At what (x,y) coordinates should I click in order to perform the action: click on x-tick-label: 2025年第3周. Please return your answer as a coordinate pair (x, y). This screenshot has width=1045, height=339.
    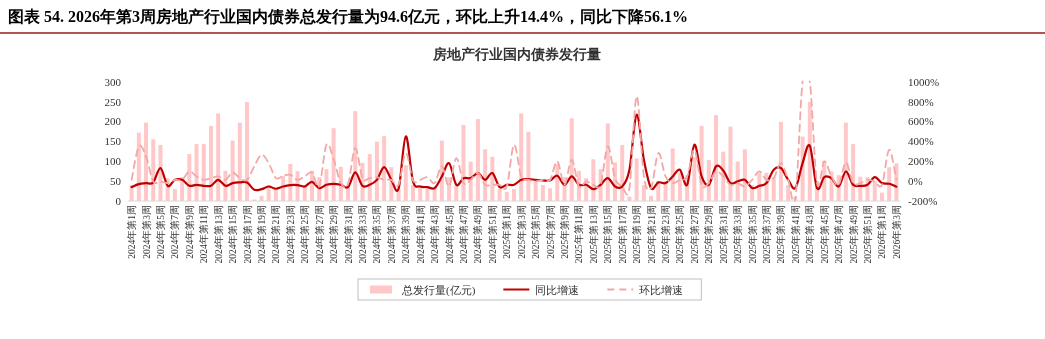
    Looking at the image, I should click on (521, 232).